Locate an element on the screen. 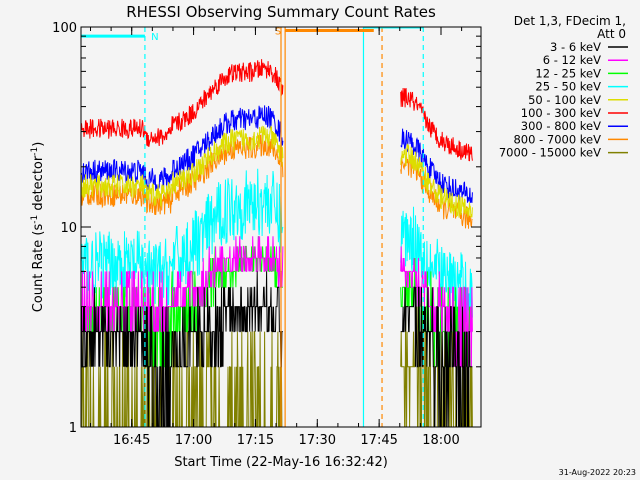 This screenshot has height=480, width=640. x-tick-label-4: 17:45 is located at coordinates (378, 440).